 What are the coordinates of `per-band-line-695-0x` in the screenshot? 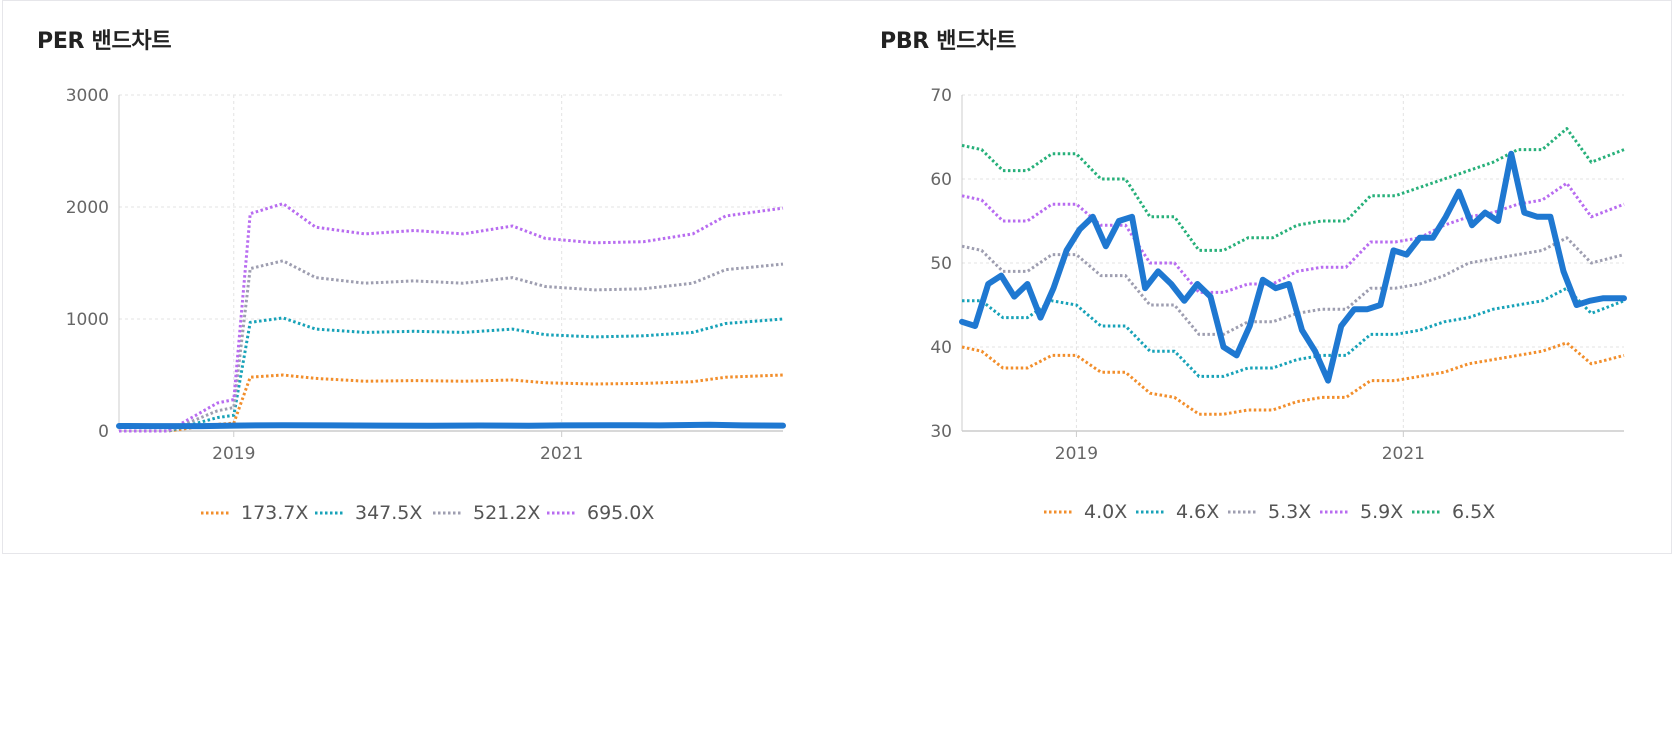 It's located at (451, 317).